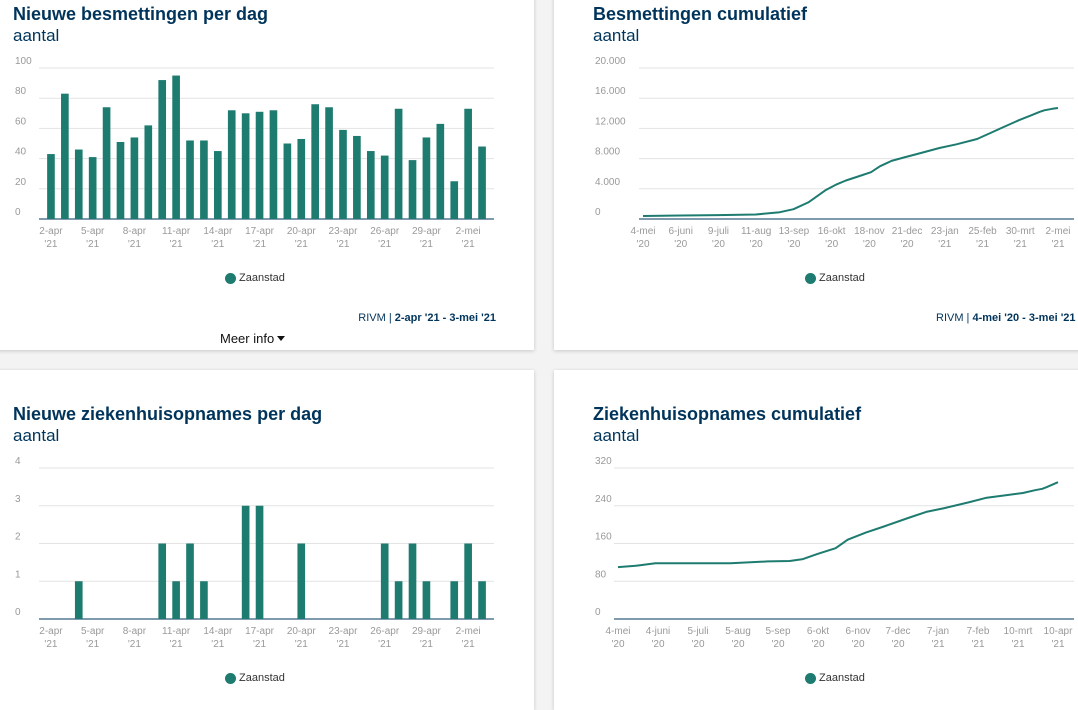 The height and width of the screenshot is (710, 1078). Describe the element at coordinates (610, 91) in the screenshot. I see `y-tick-label: 16.000` at that location.